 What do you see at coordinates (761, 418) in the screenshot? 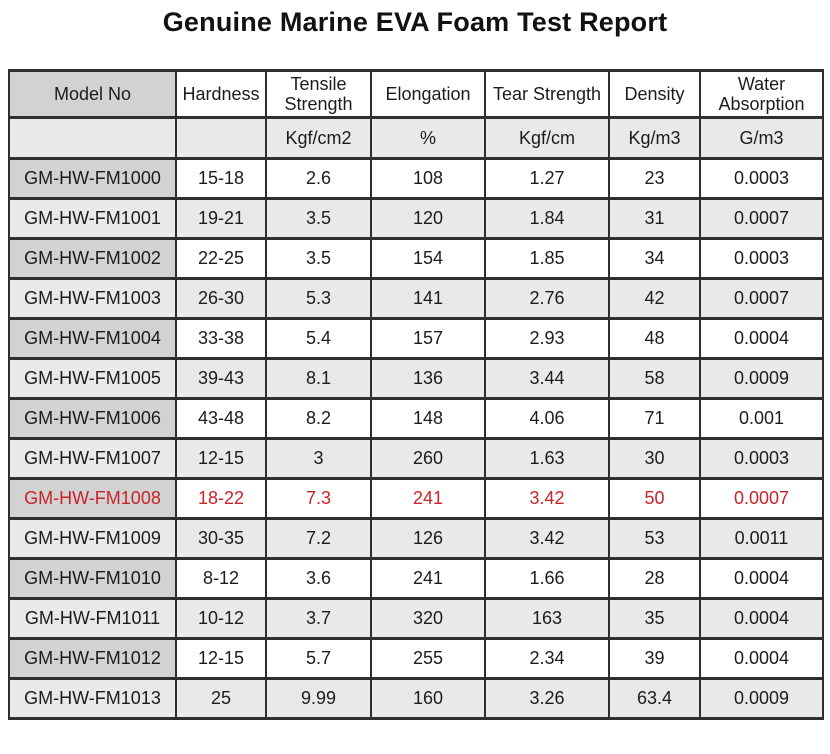
I see `cell-water-absorption: 0.001` at bounding box center [761, 418].